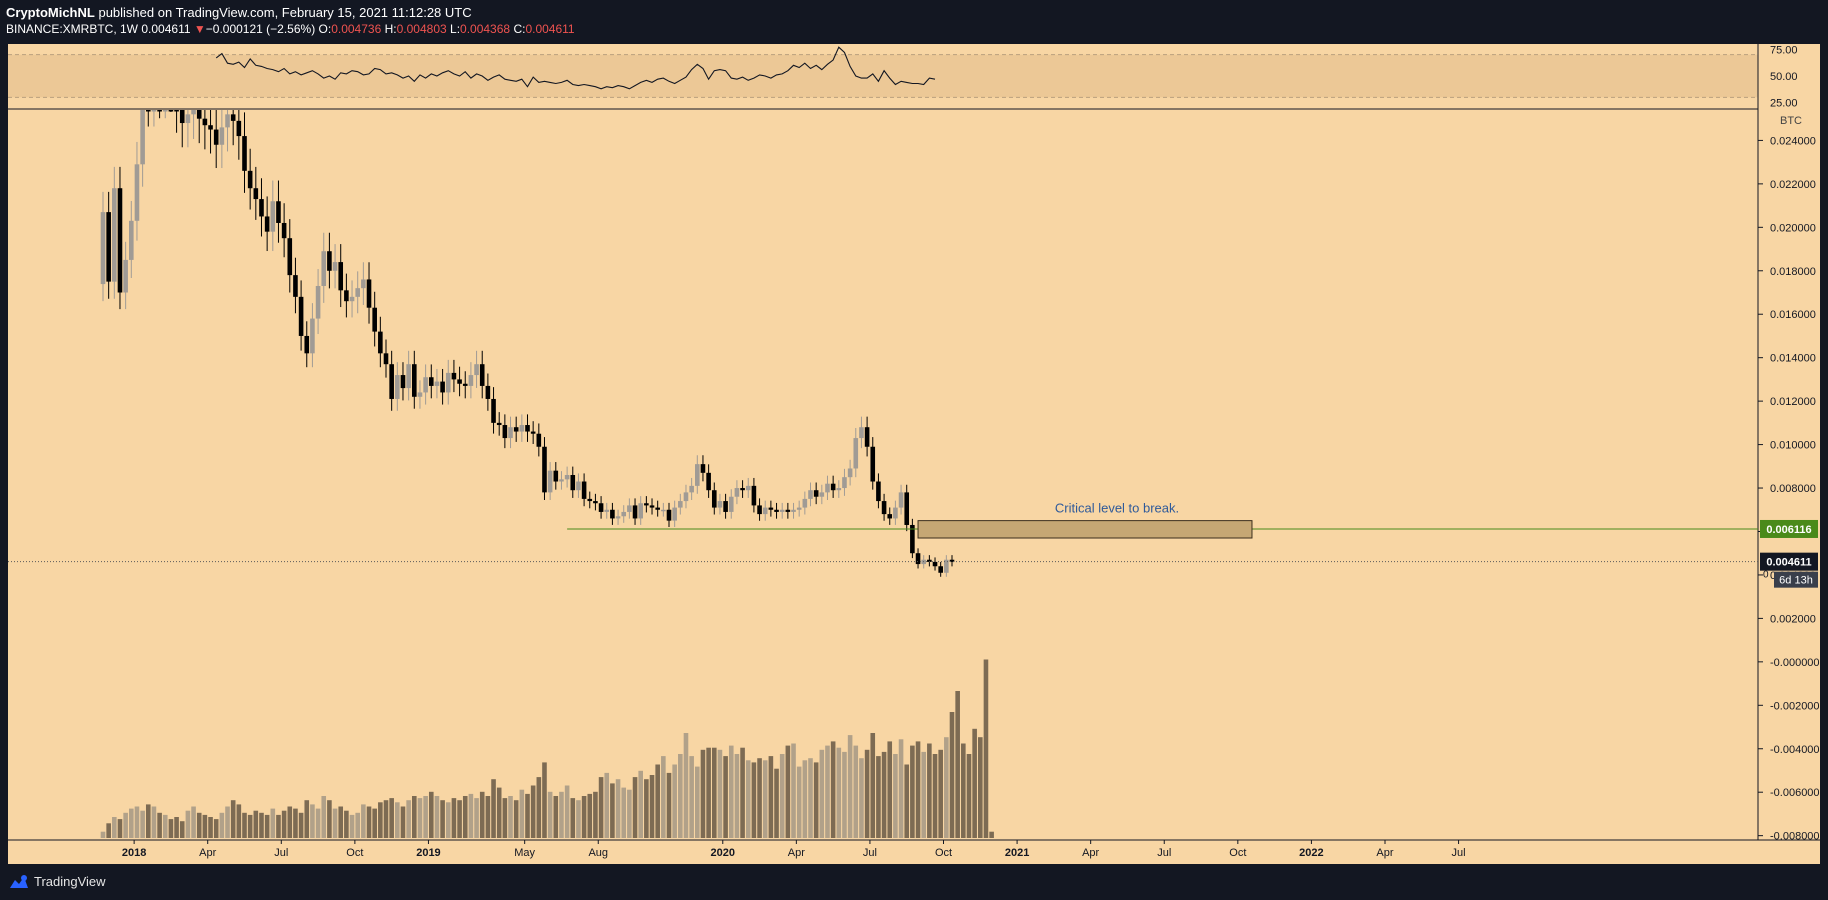 The width and height of the screenshot is (1828, 900). I want to click on open-value: 0.004736, so click(356, 29).